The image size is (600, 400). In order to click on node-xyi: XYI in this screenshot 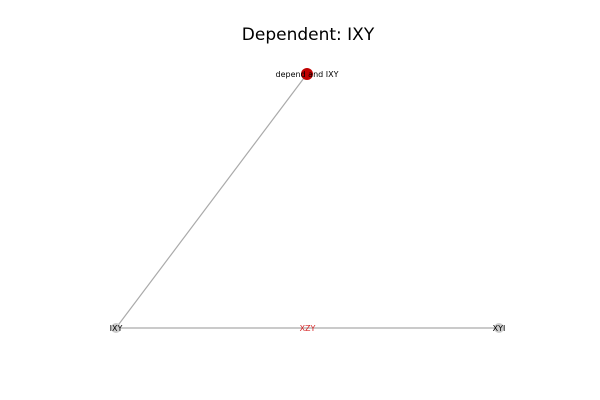, I will do `click(499, 328)`.